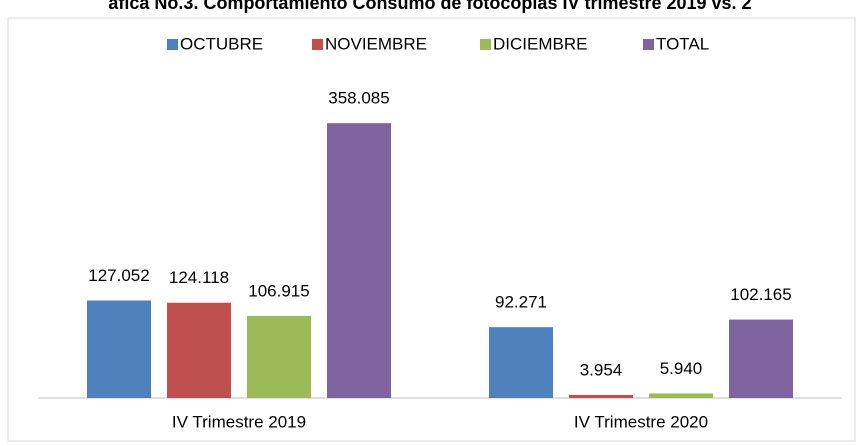 The width and height of the screenshot is (859, 446). I want to click on x-tick-label: IV Trimestre 2019, so click(239, 421).